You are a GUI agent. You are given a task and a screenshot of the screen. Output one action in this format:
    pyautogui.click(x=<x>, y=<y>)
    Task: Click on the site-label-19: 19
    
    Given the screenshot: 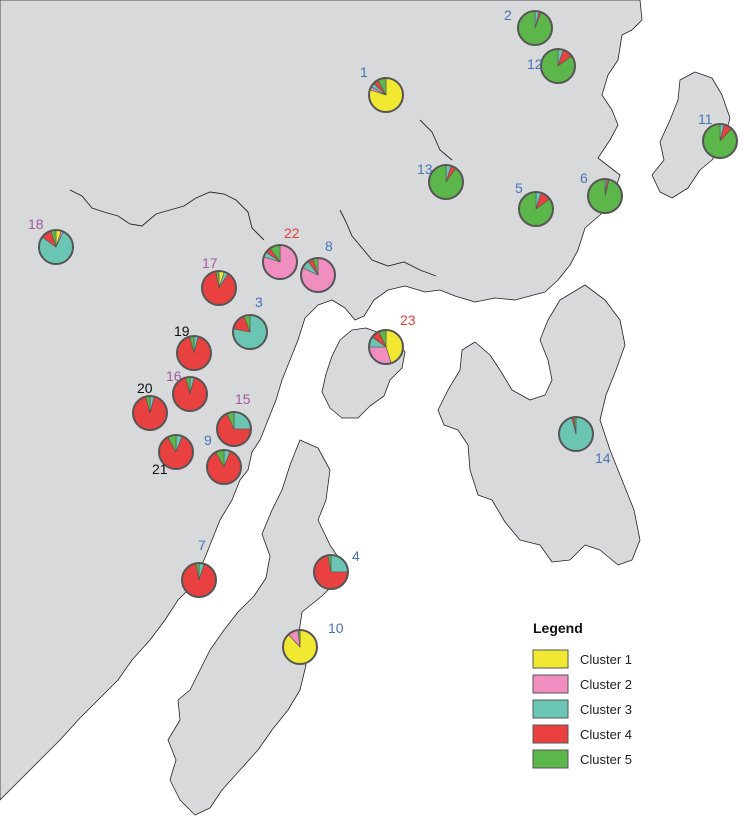 What is the action you would take?
    pyautogui.click(x=182, y=331)
    